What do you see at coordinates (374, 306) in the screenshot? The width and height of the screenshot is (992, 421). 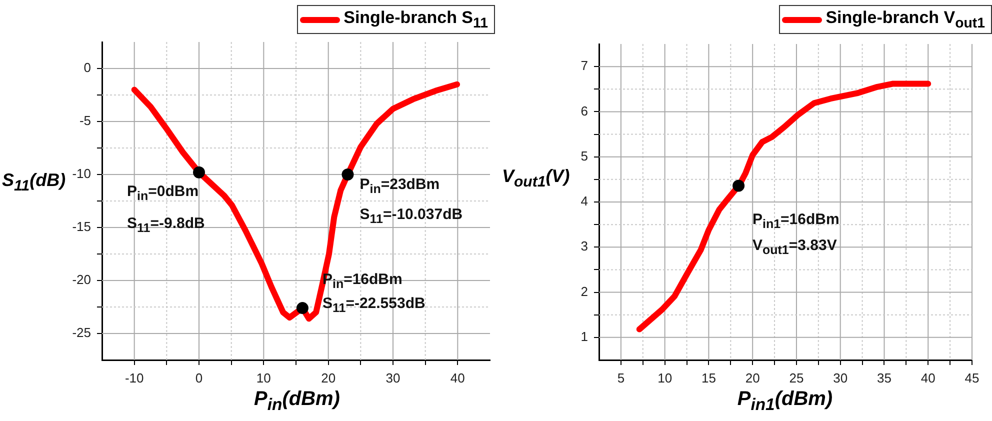 I see `annotation: S$_{11}$=-22.553dB` at bounding box center [374, 306].